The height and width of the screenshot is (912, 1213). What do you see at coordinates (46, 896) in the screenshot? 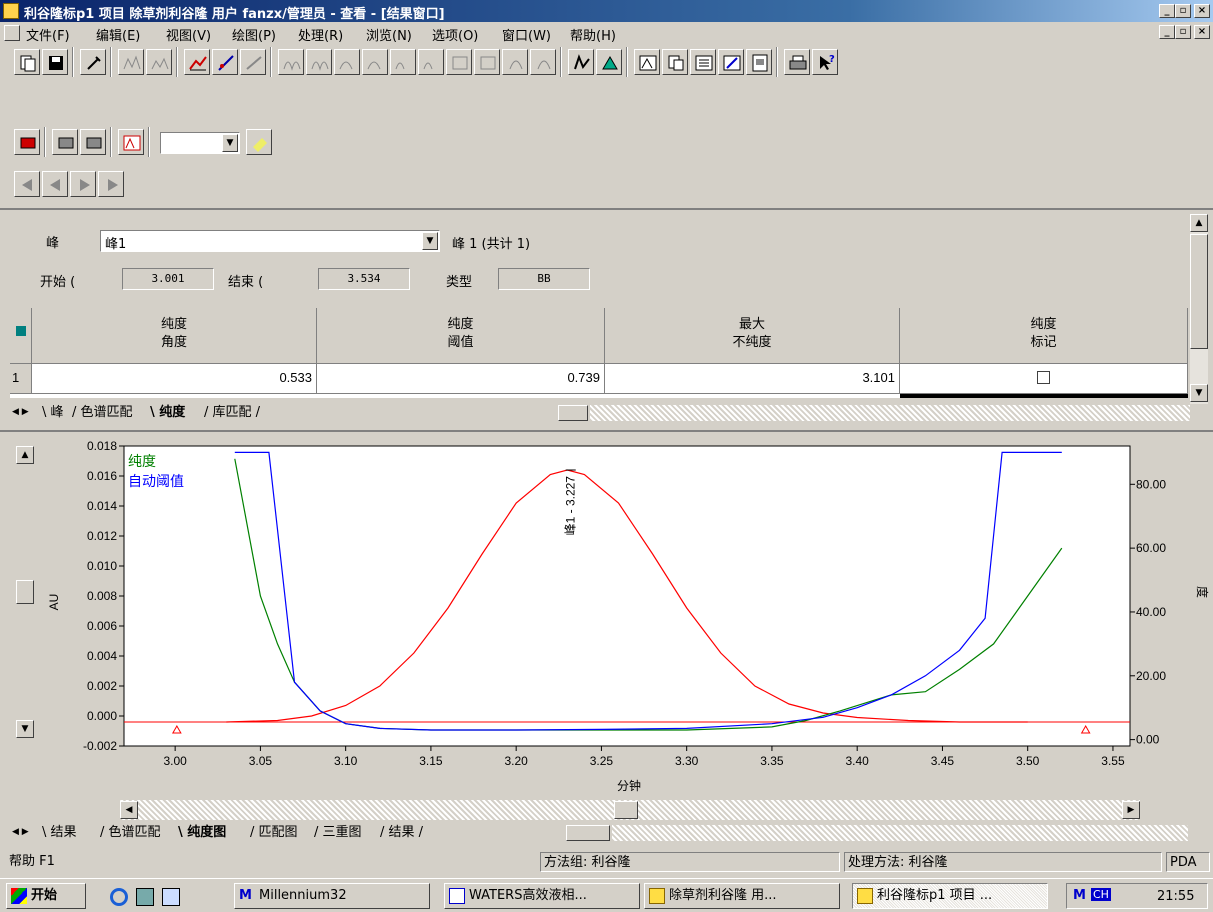
I see `start-button: 开始` at bounding box center [46, 896].